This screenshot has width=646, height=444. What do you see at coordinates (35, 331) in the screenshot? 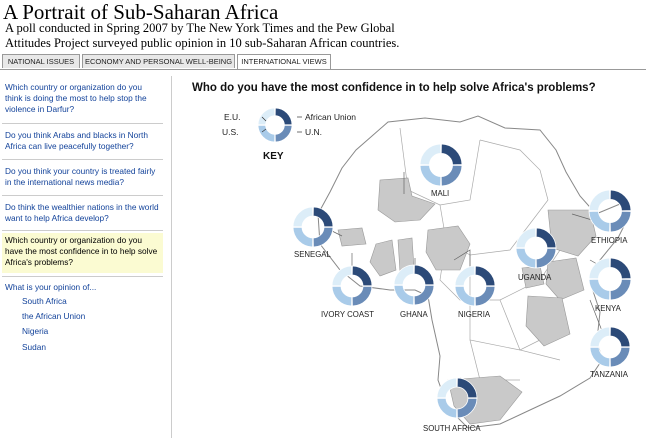
I see `opinion-link-nigeria: Nigeria` at bounding box center [35, 331].